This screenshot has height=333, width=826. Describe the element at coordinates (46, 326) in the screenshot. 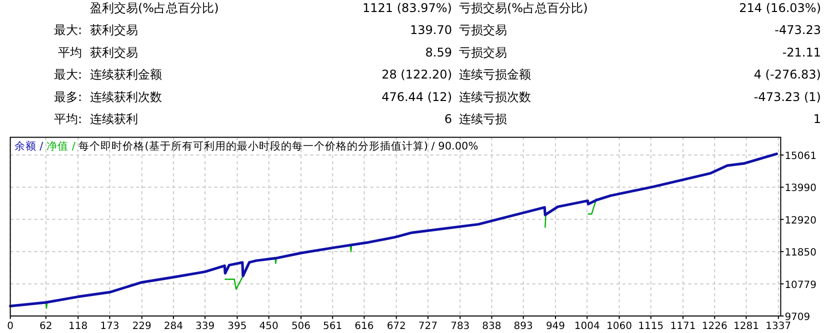

I see `x-tick-label: 62` at that location.